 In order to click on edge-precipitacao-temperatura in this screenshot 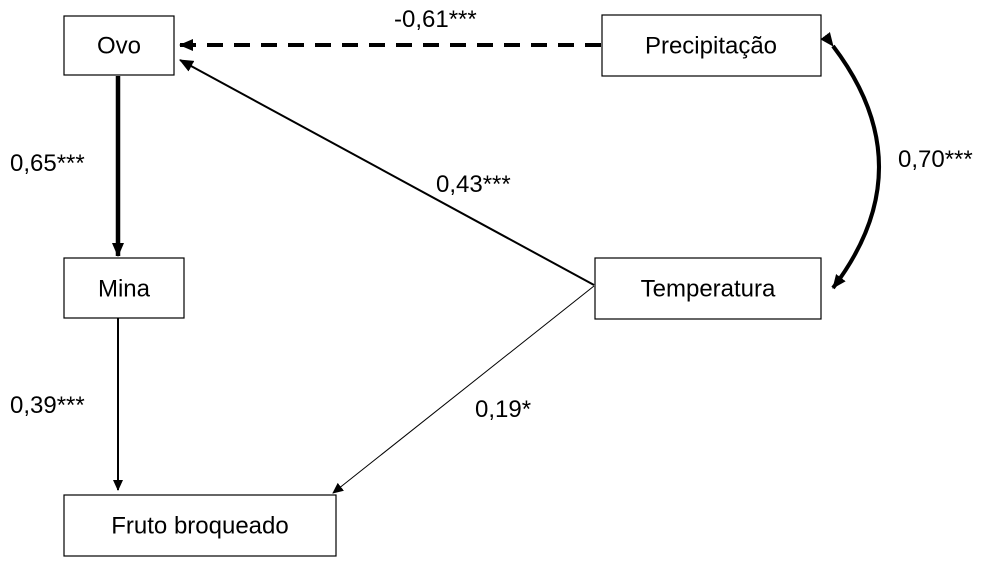, I will do `click(850, 161)`.